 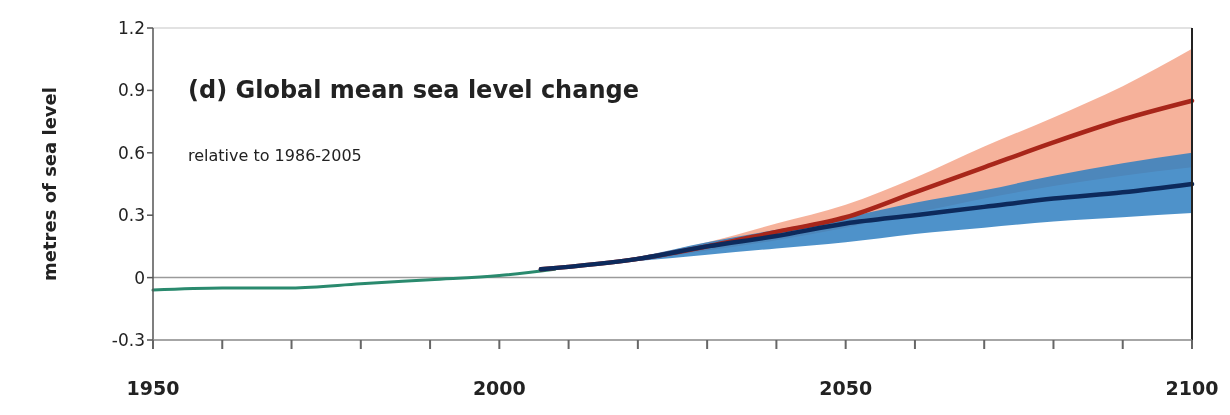 I want to click on y-tick-label: 1.2, so click(x=131, y=27).